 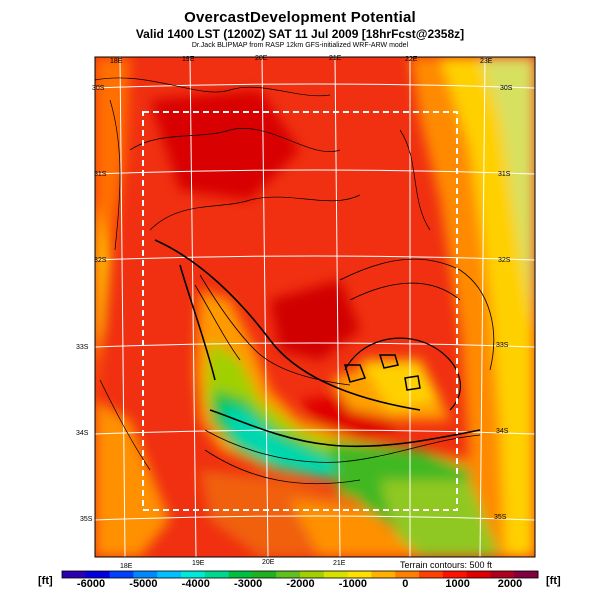 I want to click on lon-label-top: 21E, so click(x=335, y=58).